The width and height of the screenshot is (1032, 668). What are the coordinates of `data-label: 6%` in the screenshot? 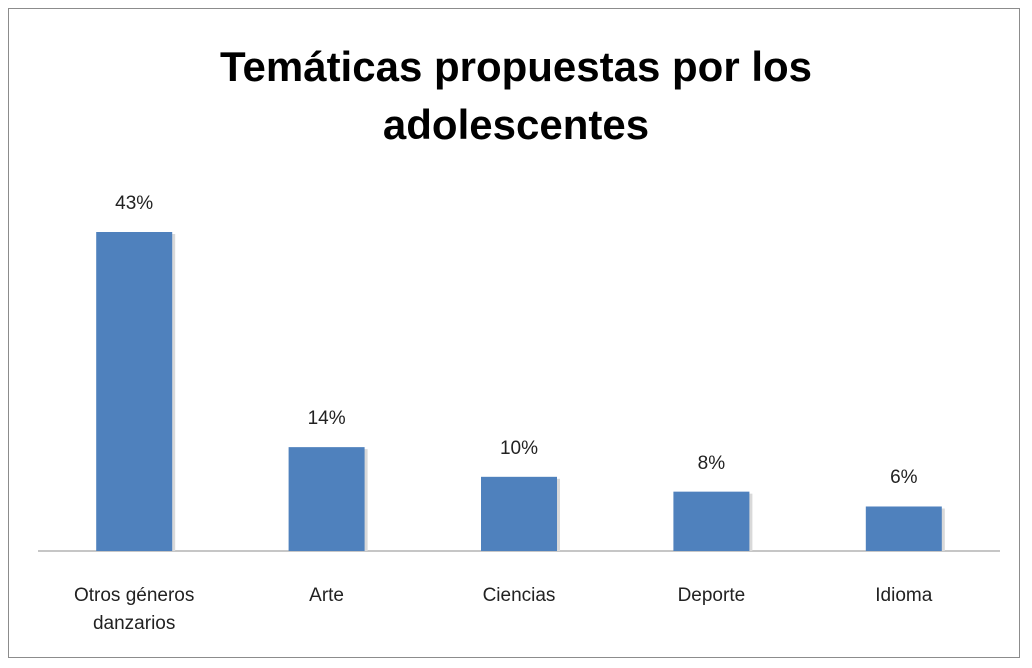 It's located at (904, 478).